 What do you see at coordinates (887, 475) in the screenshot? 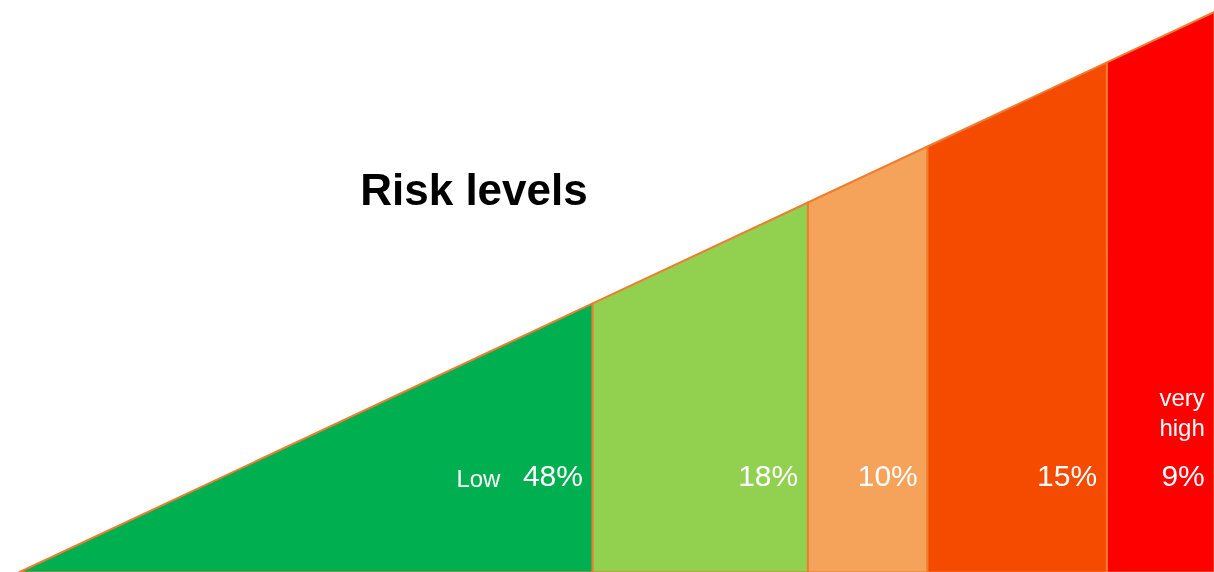
I see `data-label: 10%` at bounding box center [887, 475].